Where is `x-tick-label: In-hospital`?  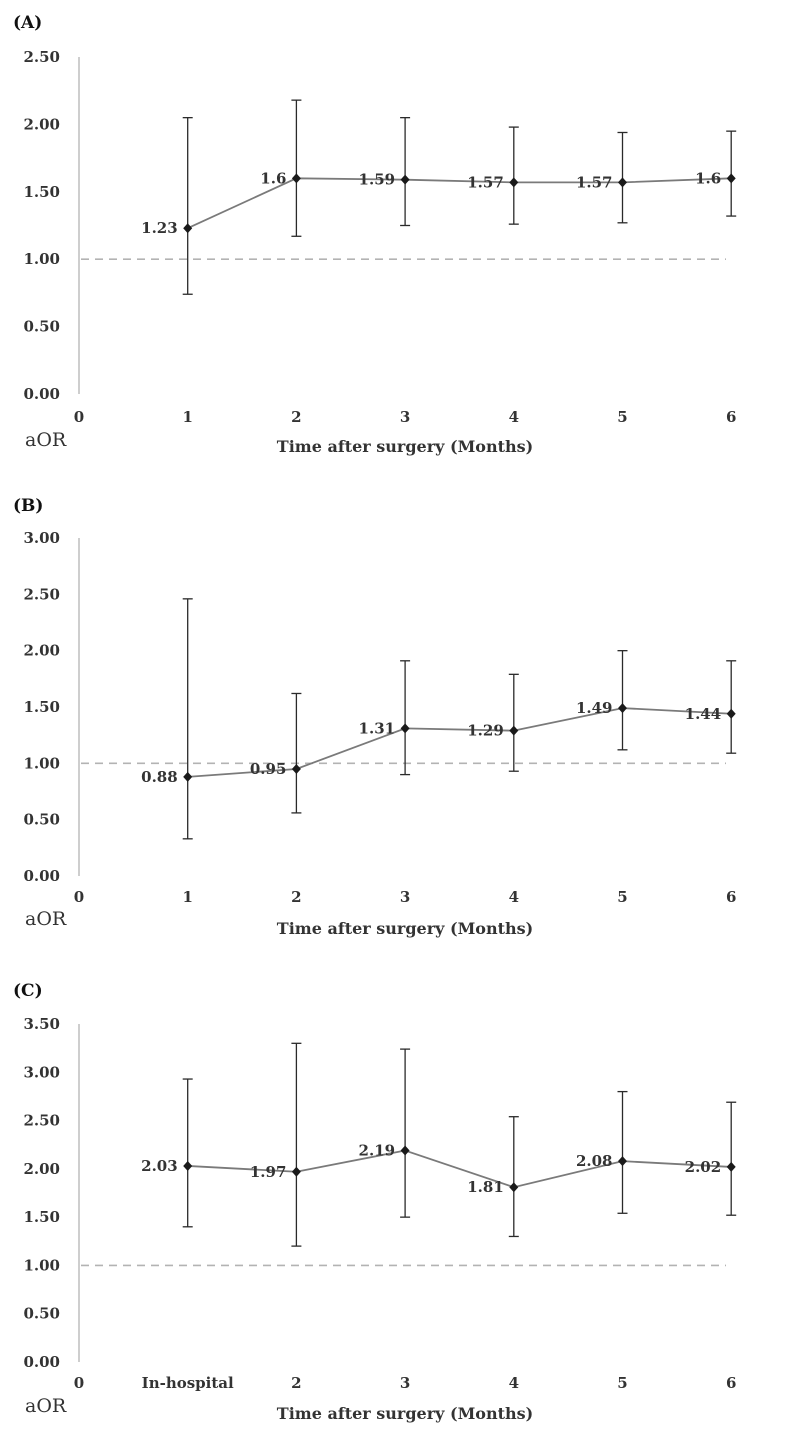 x-tick-label: In-hospital is located at coordinates (188, 1383).